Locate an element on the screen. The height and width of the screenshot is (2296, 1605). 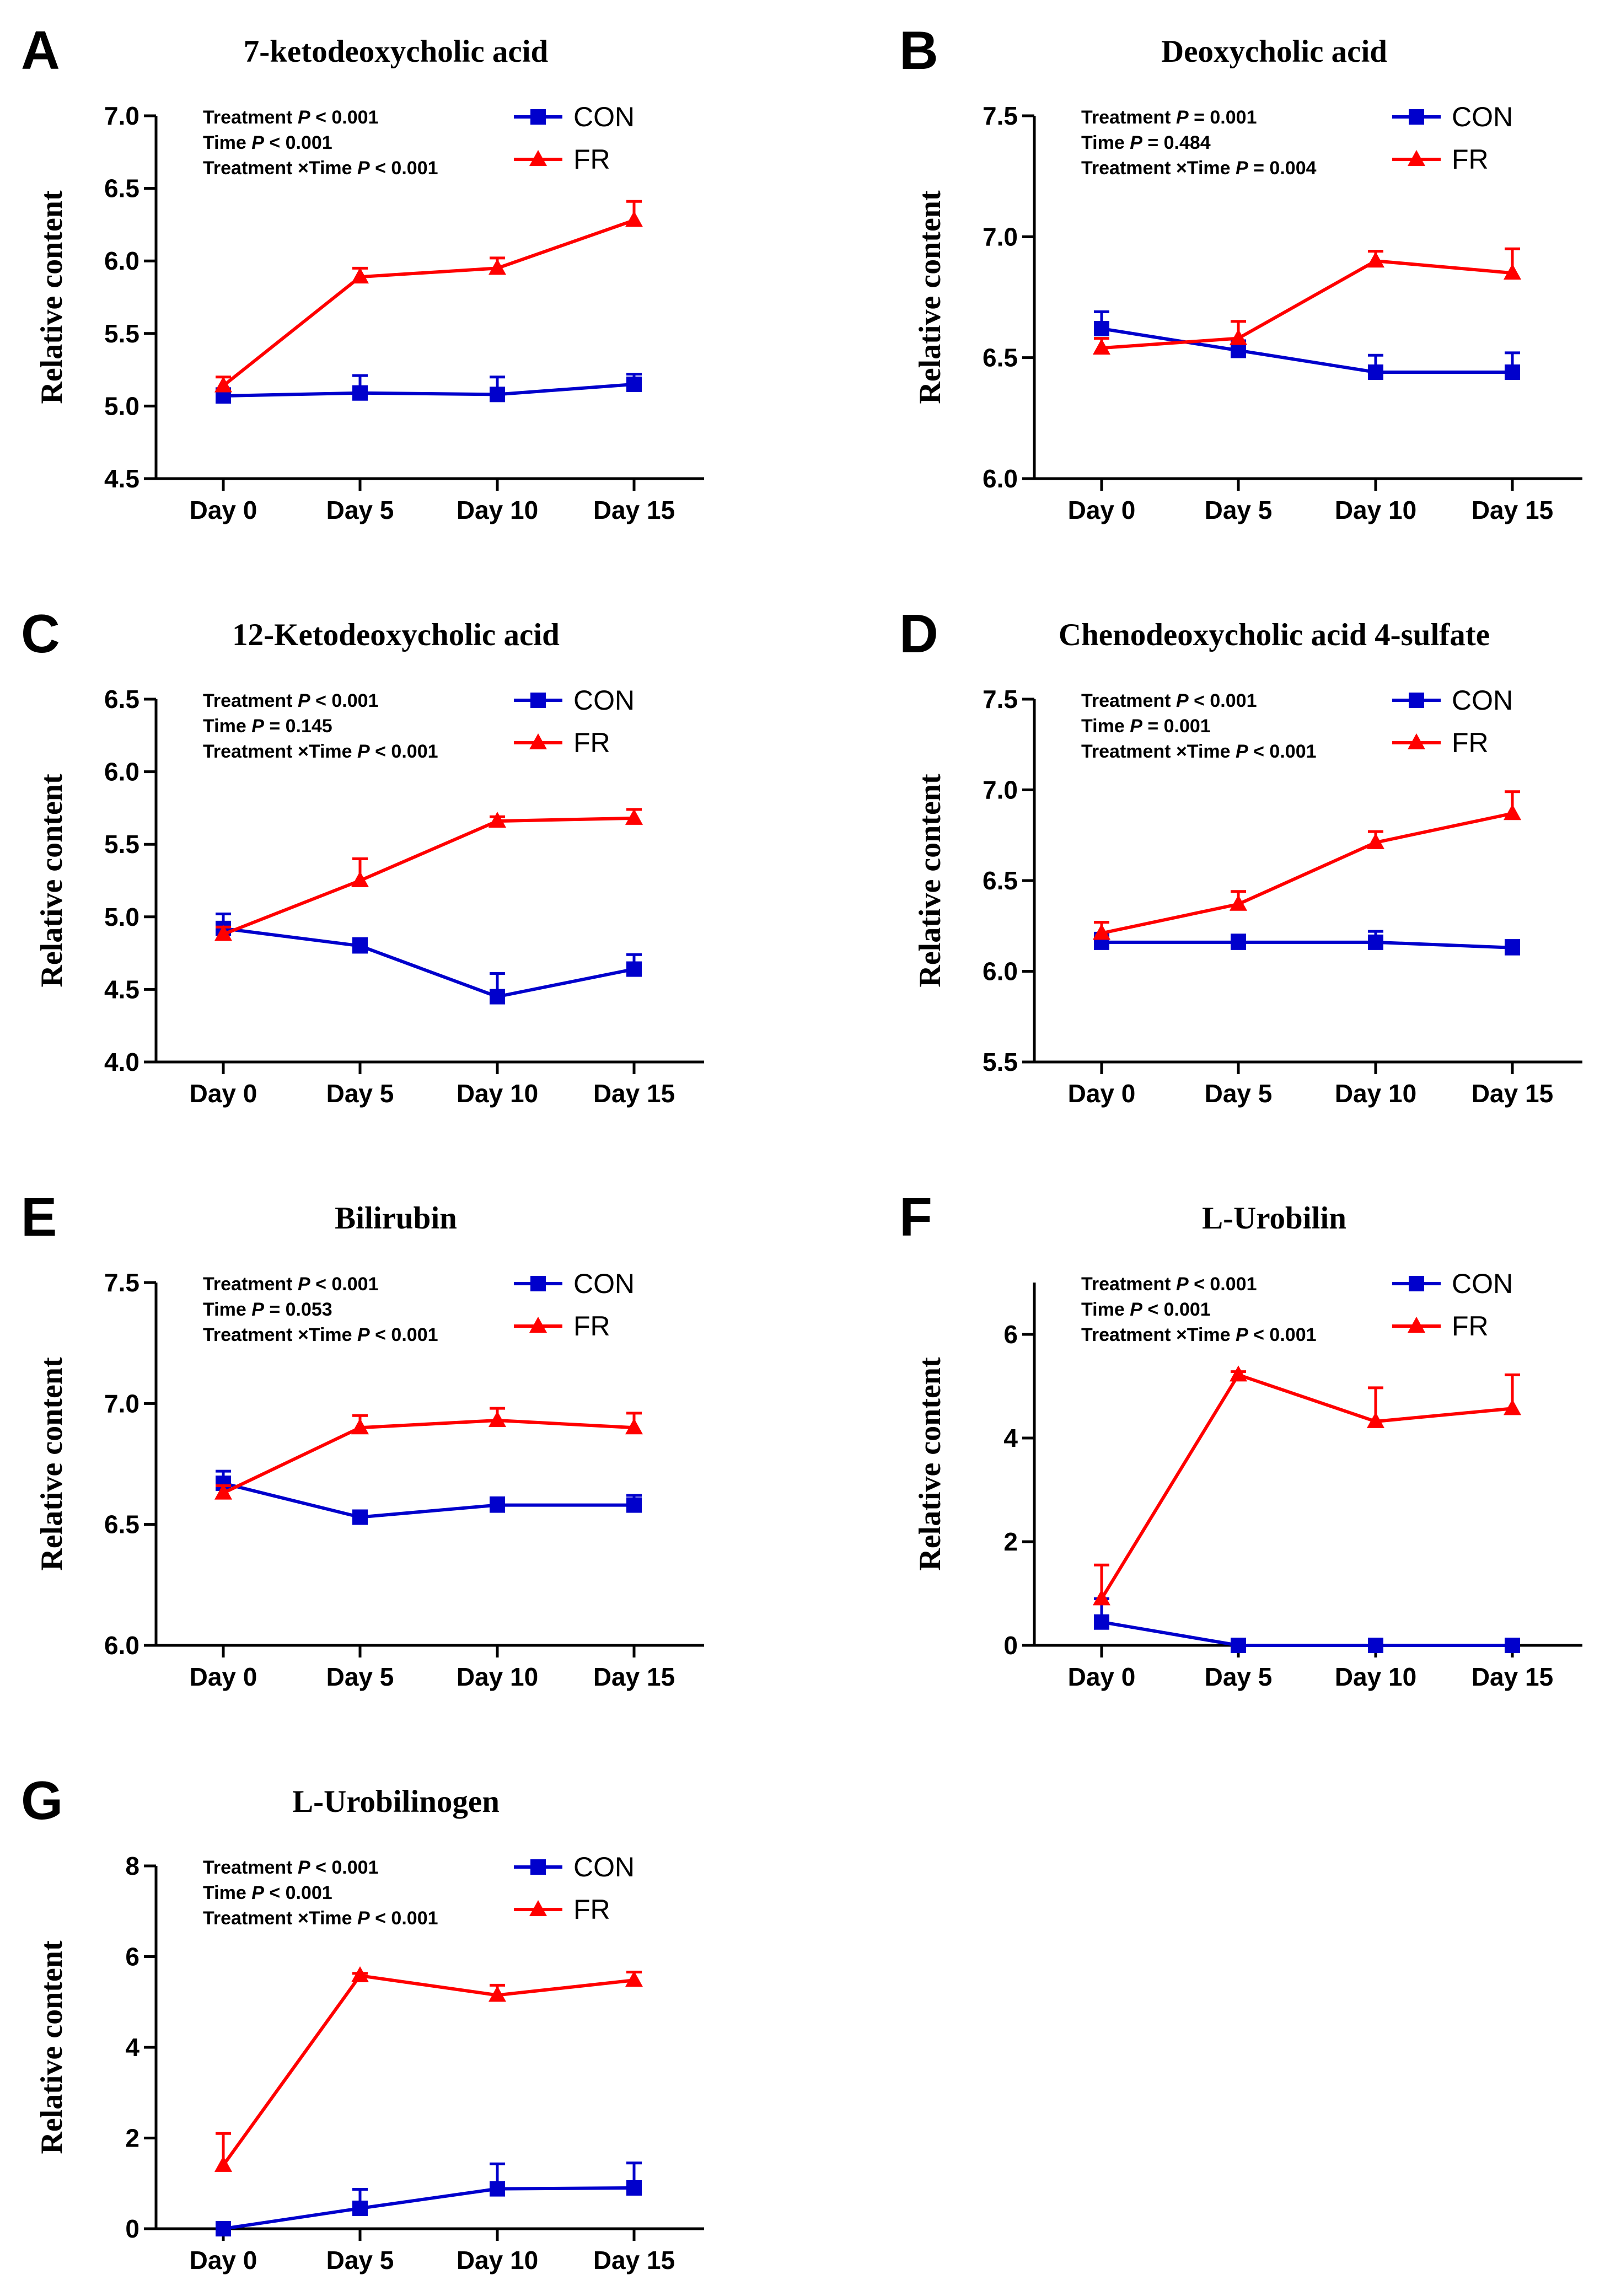
y-tick-label: 4.0 is located at coordinates (121, 1062).